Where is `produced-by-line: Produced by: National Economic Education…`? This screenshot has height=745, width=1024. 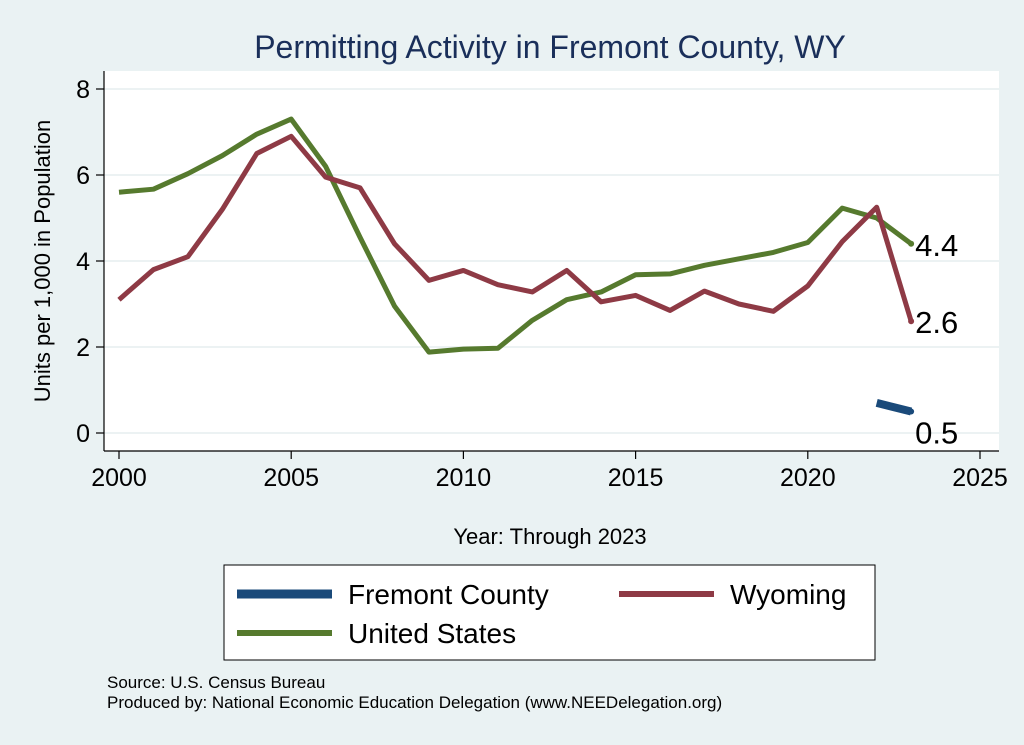 produced-by-line: Produced by: National Economic Education… is located at coordinates (414, 702).